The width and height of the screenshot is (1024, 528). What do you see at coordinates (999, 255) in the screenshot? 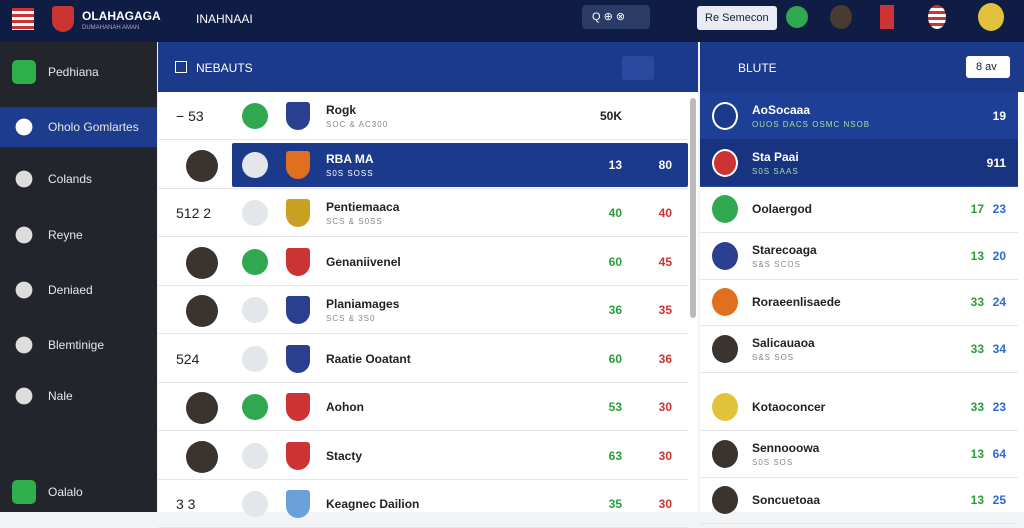
I see `stat-2: 20` at bounding box center [999, 255].